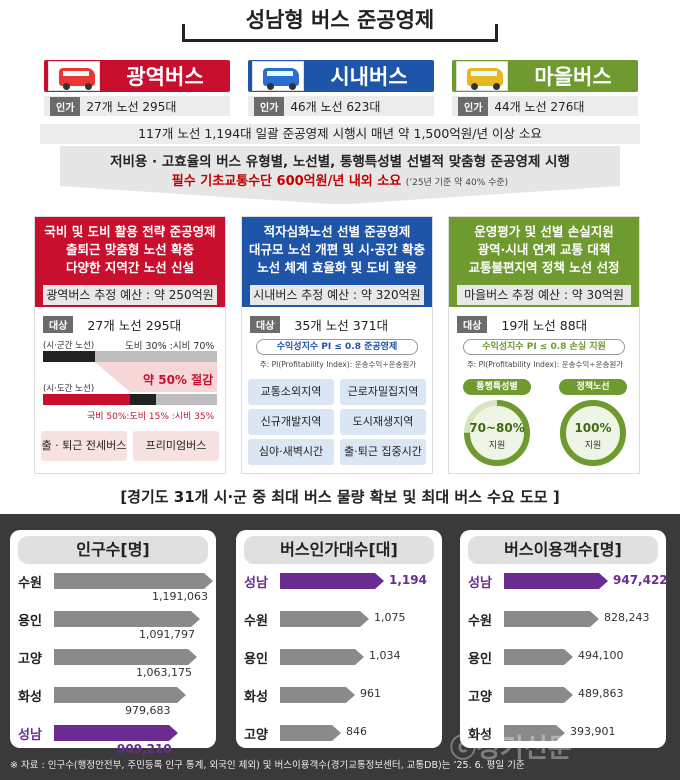  What do you see at coordinates (640, 580) in the screenshot?
I see `stat-value: 947,422` at bounding box center [640, 580].